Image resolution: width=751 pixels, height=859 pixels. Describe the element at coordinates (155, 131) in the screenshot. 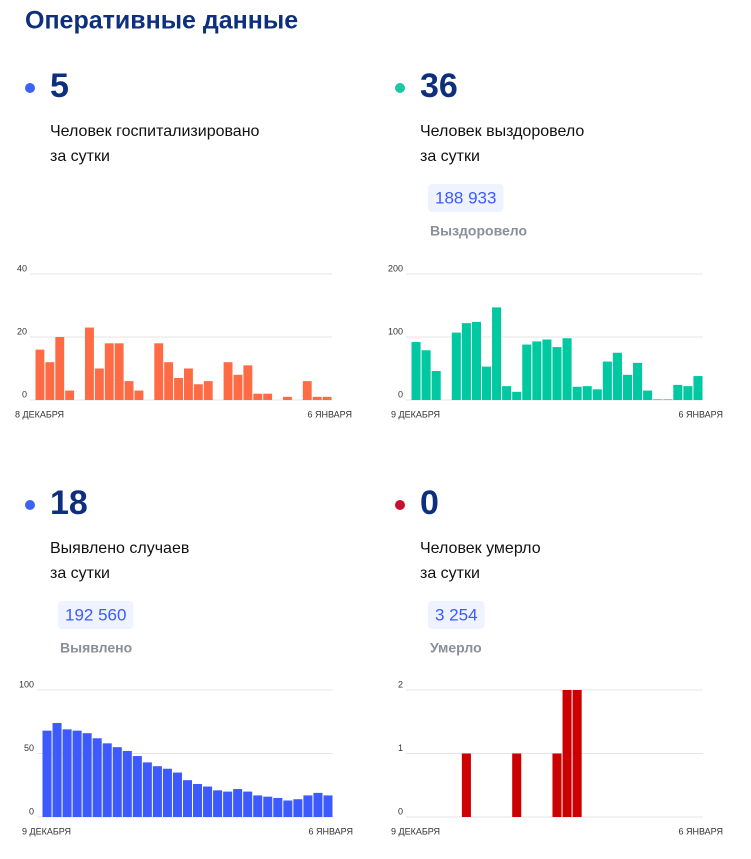

I see `stat-caption: Человек госпитализировано` at that location.